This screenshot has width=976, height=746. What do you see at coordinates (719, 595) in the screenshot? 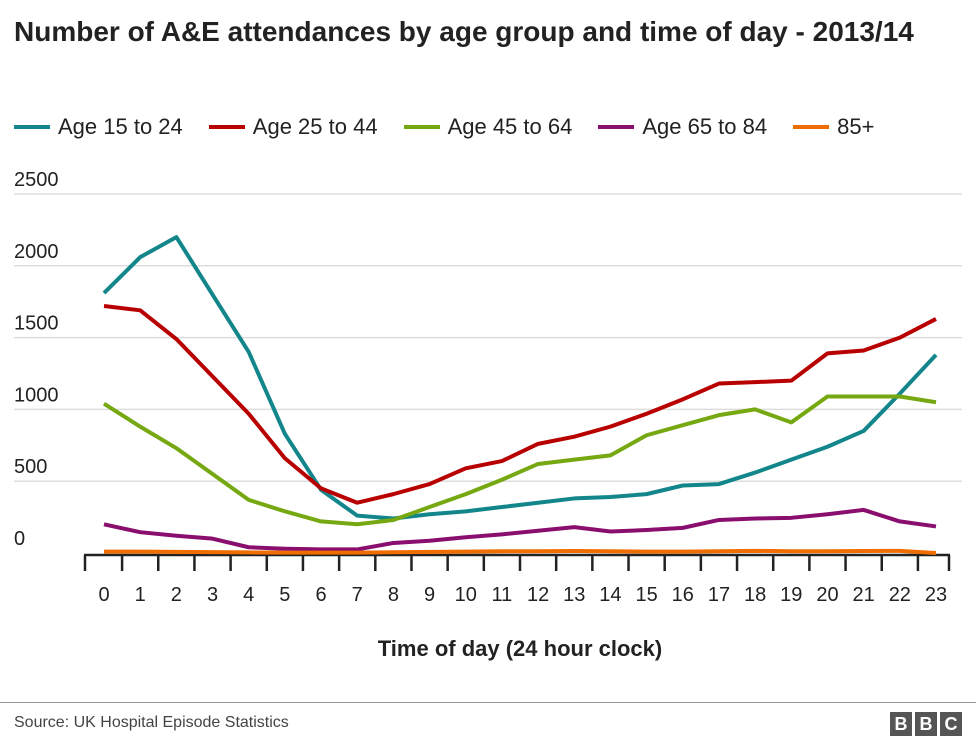
I see `x-tick-label: 17` at bounding box center [719, 595].